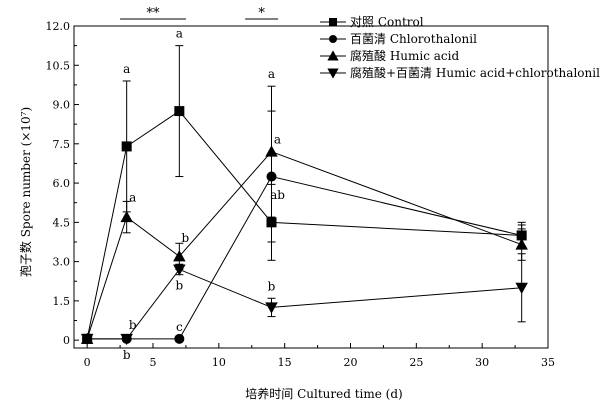 The image size is (612, 408). Describe the element at coordinates (261, 13) in the screenshot. I see `significance-stars: *` at that location.